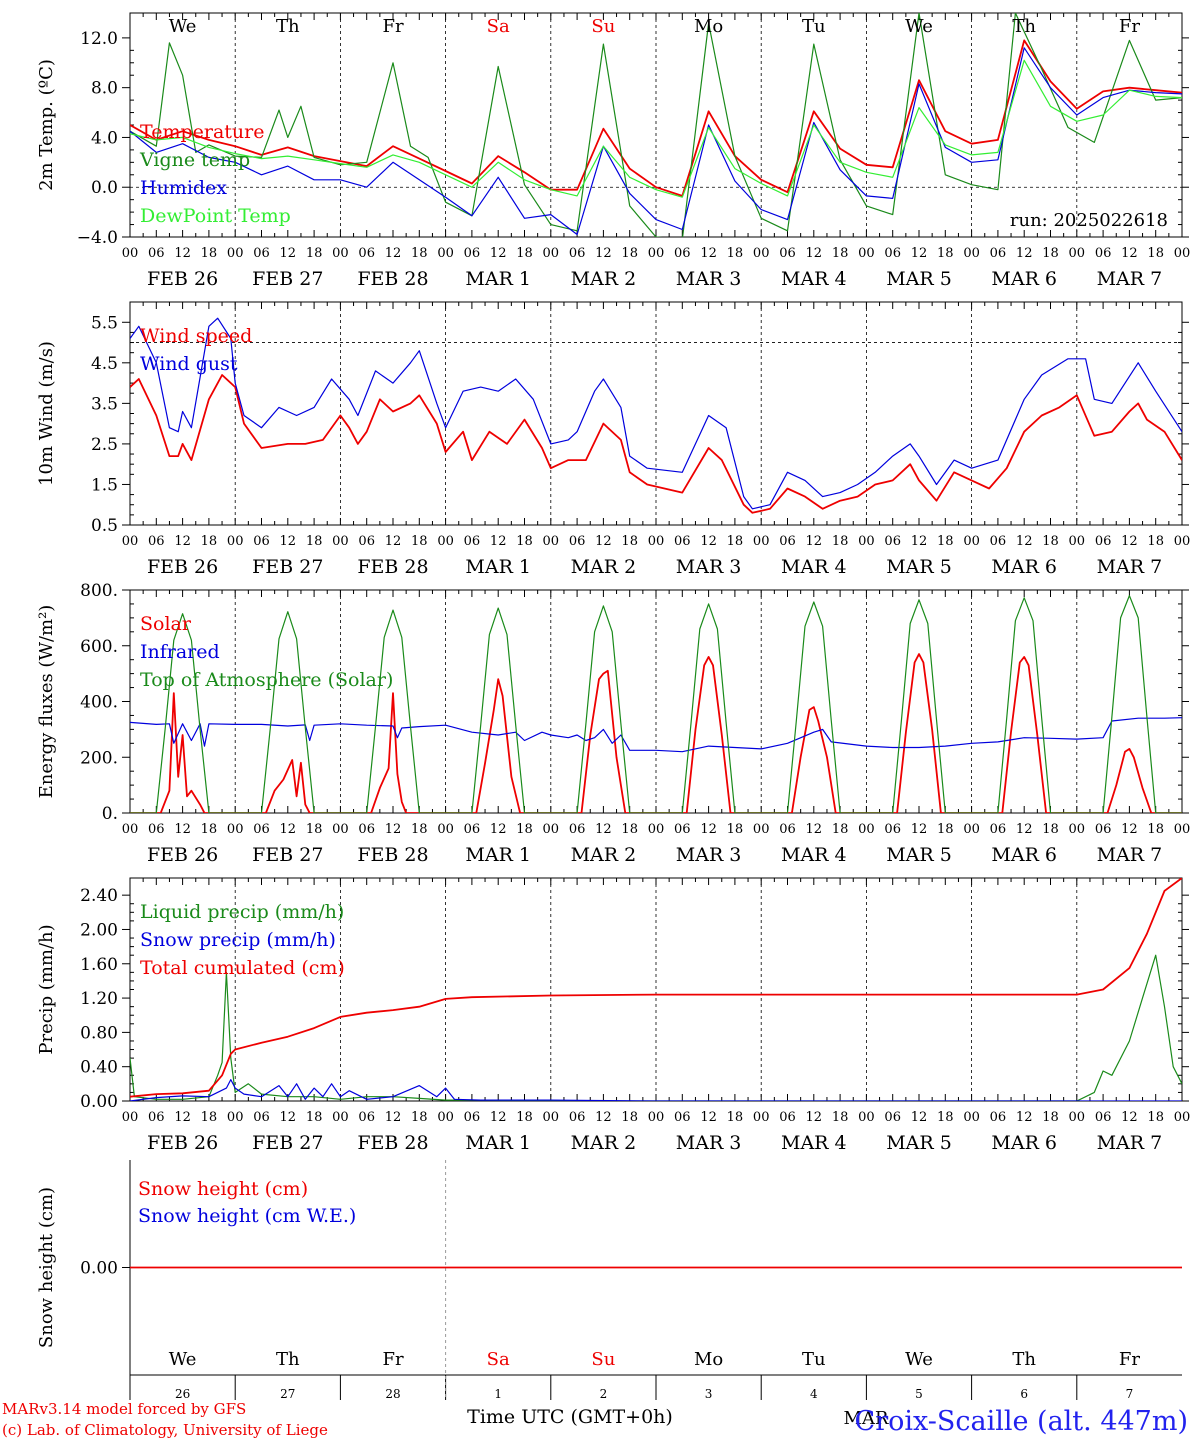  What do you see at coordinates (392, 1143) in the screenshot?
I see `x-date-label: FEB 28` at bounding box center [392, 1143].